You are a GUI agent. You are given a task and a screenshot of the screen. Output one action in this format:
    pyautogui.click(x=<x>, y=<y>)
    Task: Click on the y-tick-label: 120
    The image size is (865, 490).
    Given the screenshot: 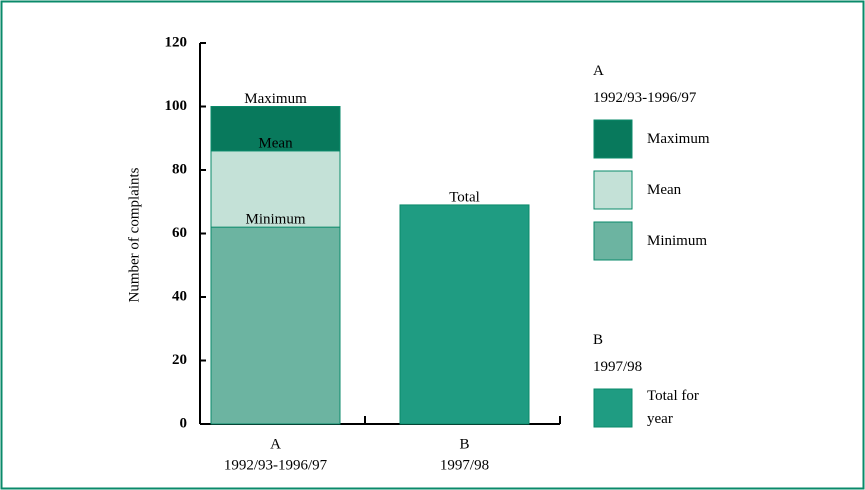 What is the action you would take?
    pyautogui.click(x=176, y=42)
    